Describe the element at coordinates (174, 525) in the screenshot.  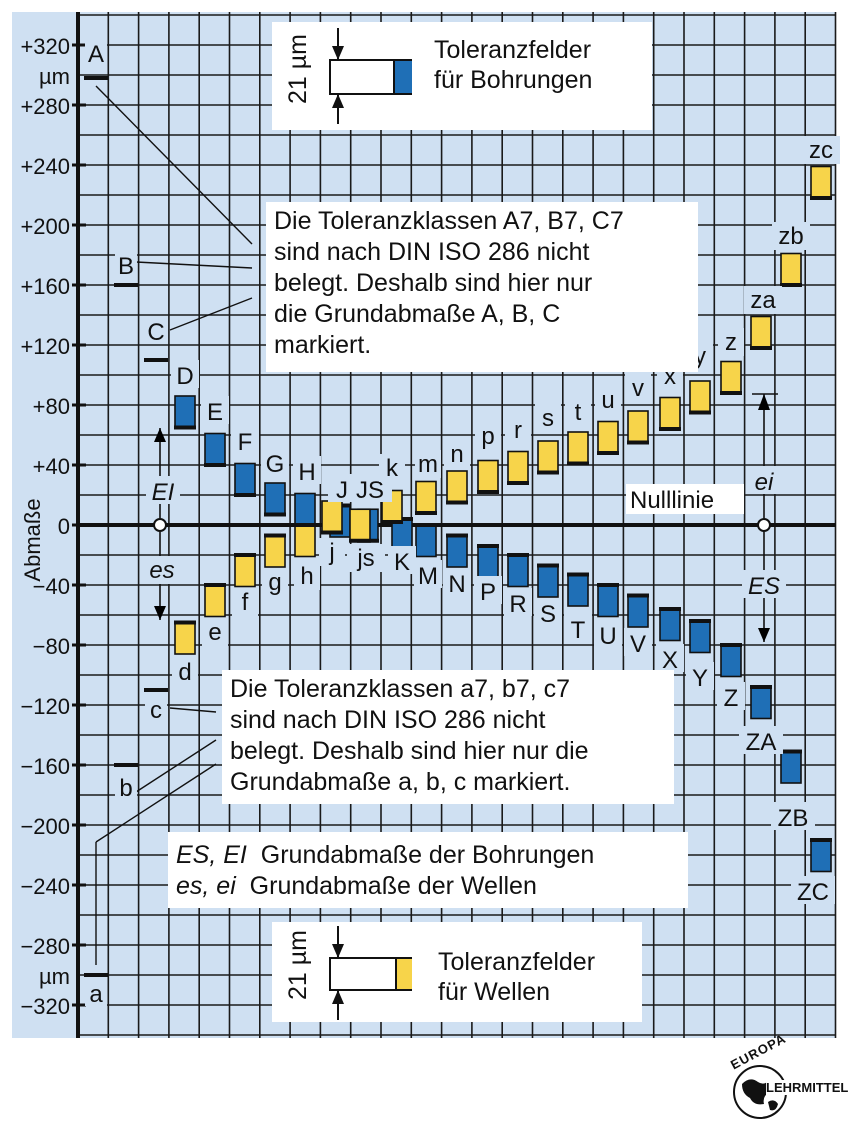
I see `note-connectors` at that location.